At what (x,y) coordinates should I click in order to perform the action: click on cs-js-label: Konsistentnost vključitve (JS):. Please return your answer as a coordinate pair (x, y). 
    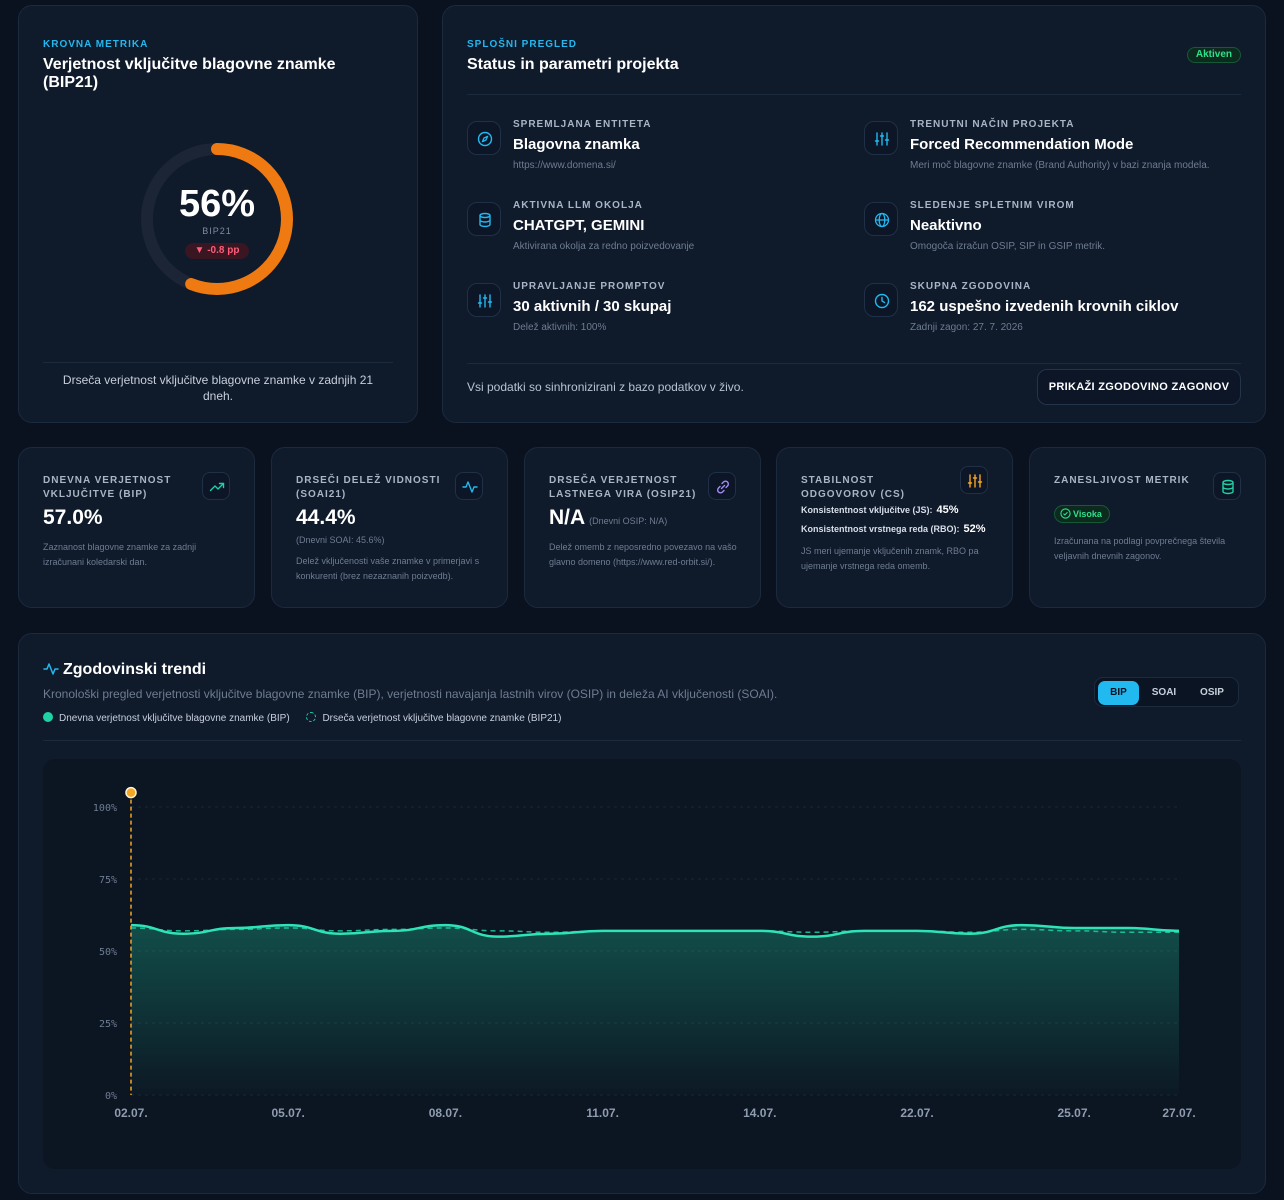
    Looking at the image, I should click on (867, 510).